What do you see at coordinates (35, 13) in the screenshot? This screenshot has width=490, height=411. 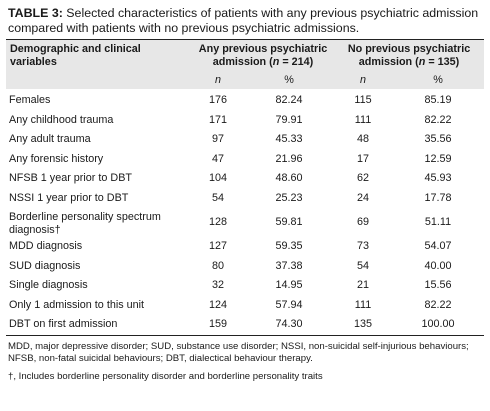 I see `caption-tag: TABLE 3:` at bounding box center [35, 13].